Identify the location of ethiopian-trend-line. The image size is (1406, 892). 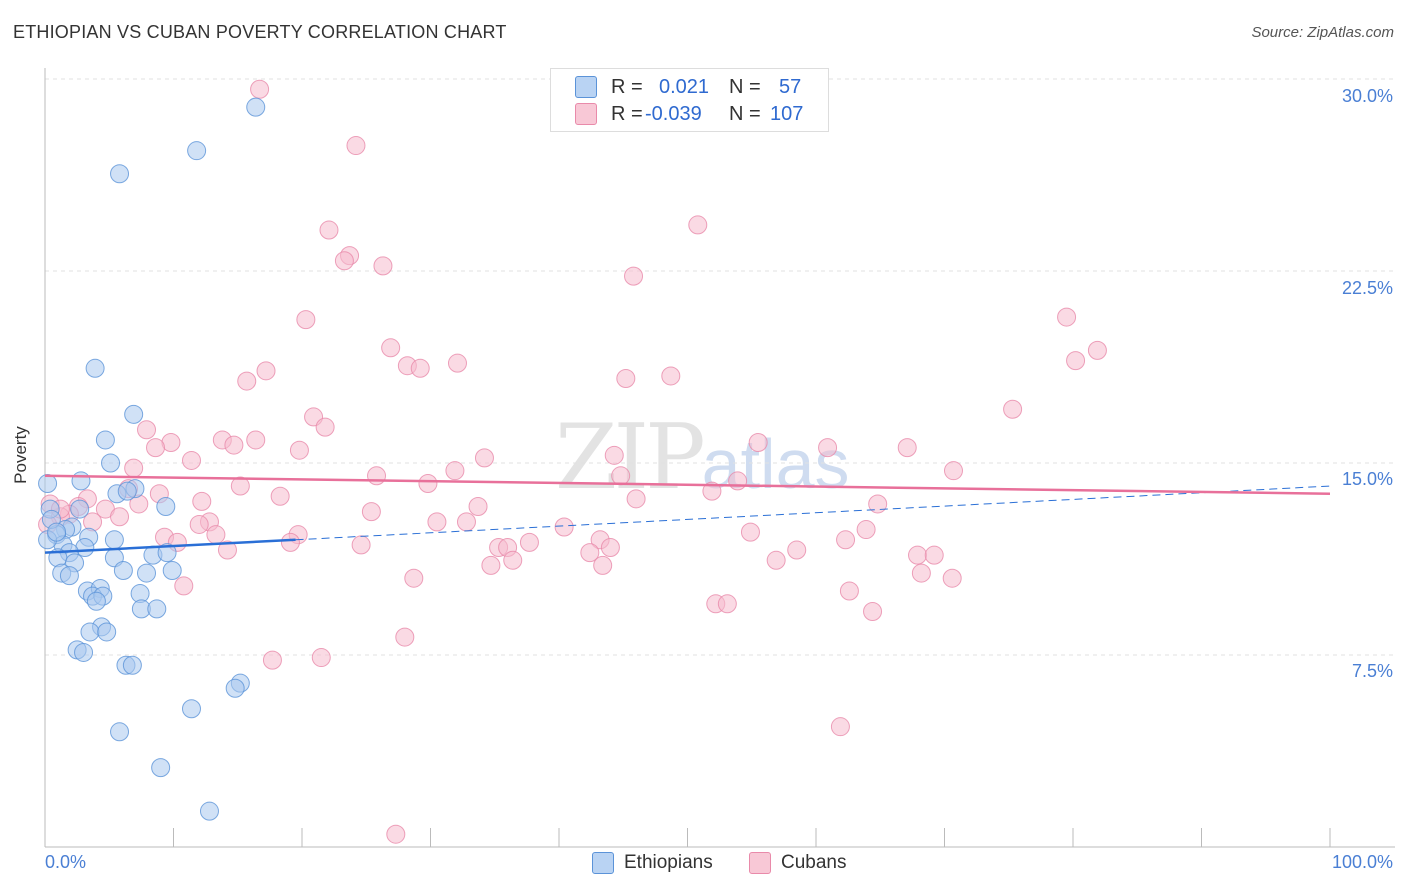
(170, 546).